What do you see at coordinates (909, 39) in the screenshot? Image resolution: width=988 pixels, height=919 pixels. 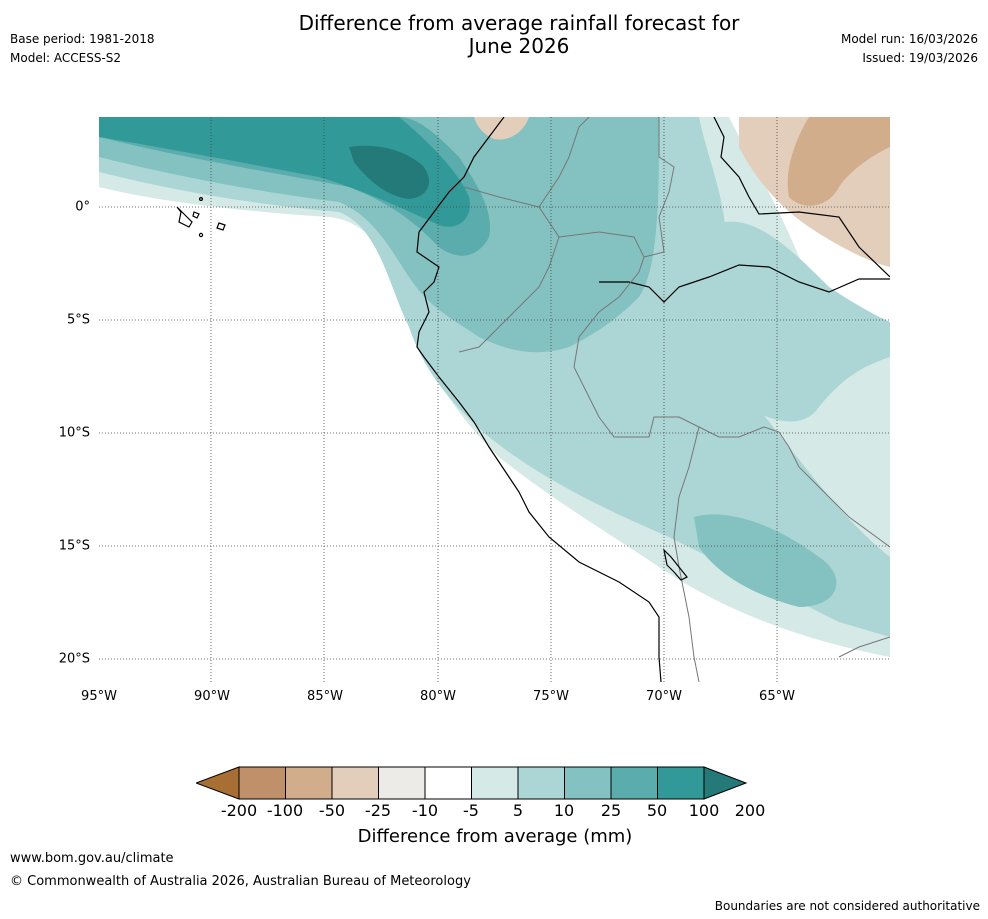 I see `model-run-text: Model run: 16/03/2026` at bounding box center [909, 39].